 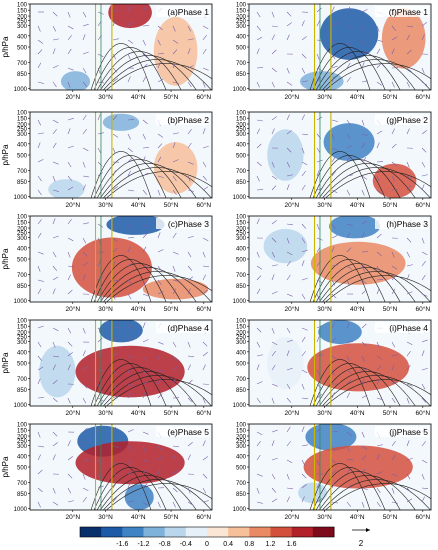 What do you see at coordinates (5, 362) in the screenshot?
I see `y-axis-label: p/hPa` at bounding box center [5, 362].